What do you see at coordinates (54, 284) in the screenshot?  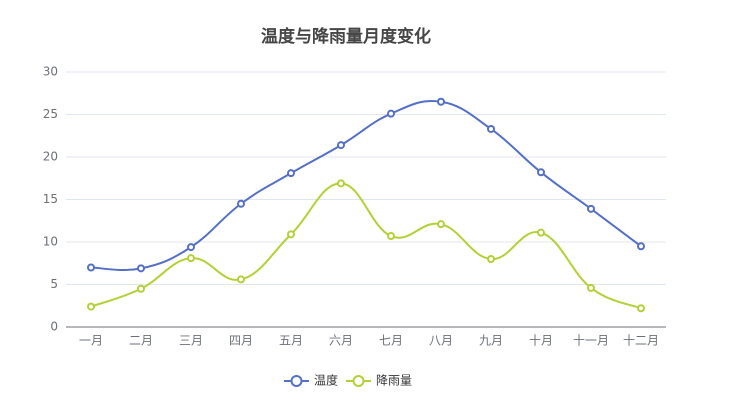 I see `y-tick-label: 5` at bounding box center [54, 284].